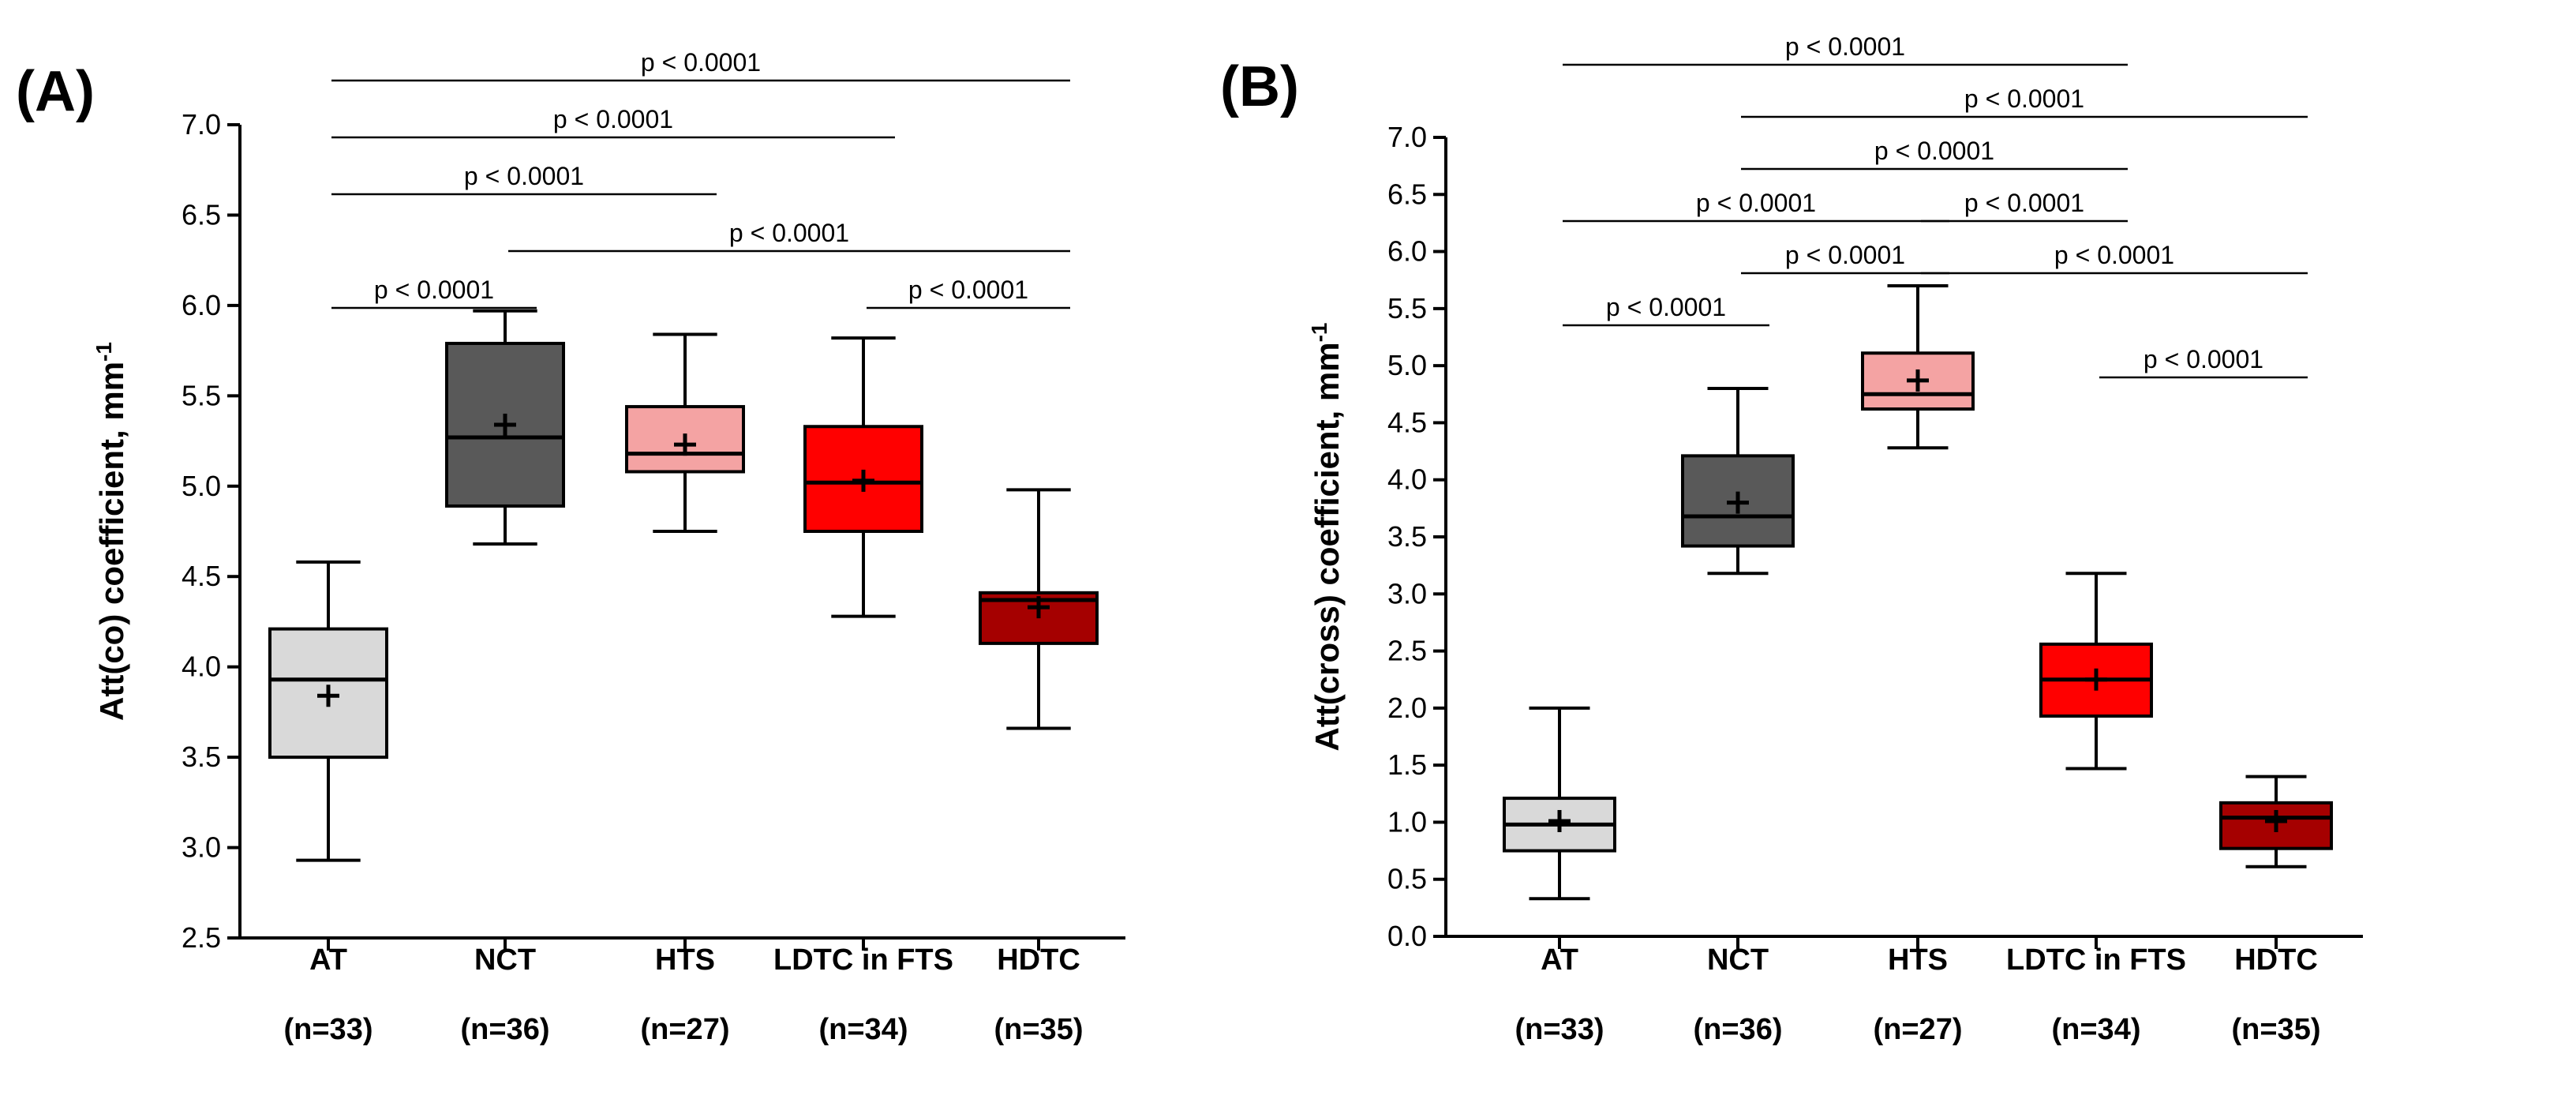 This screenshot has width=2576, height=1099. What do you see at coordinates (1407, 936) in the screenshot?
I see `y-tick-label: 0.0` at bounding box center [1407, 936].